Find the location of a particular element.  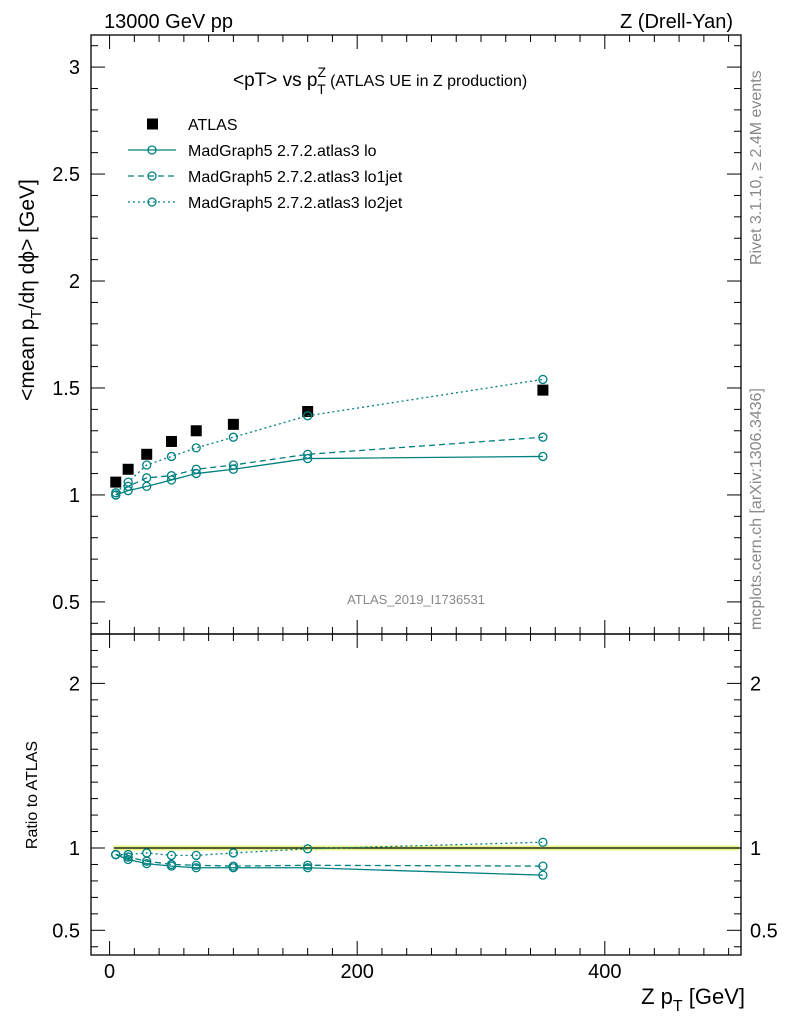

x-tick-label: 200 is located at coordinates (357, 972).